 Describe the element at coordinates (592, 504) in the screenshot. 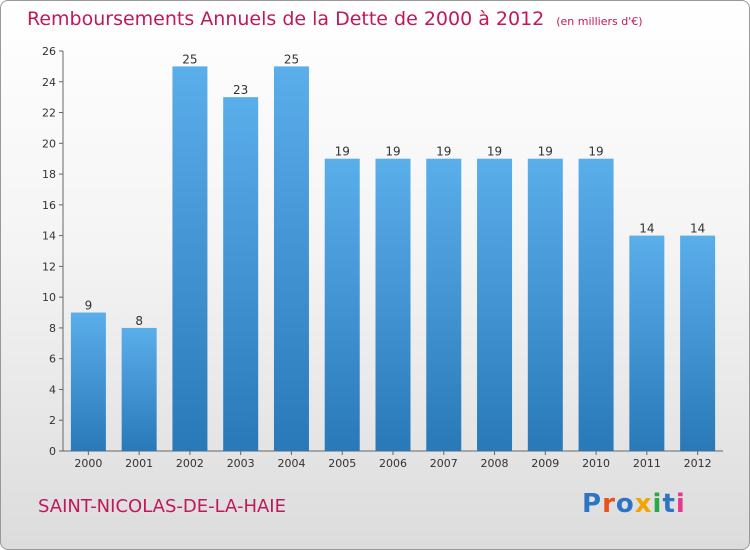

I see `logo-letter: P` at that location.